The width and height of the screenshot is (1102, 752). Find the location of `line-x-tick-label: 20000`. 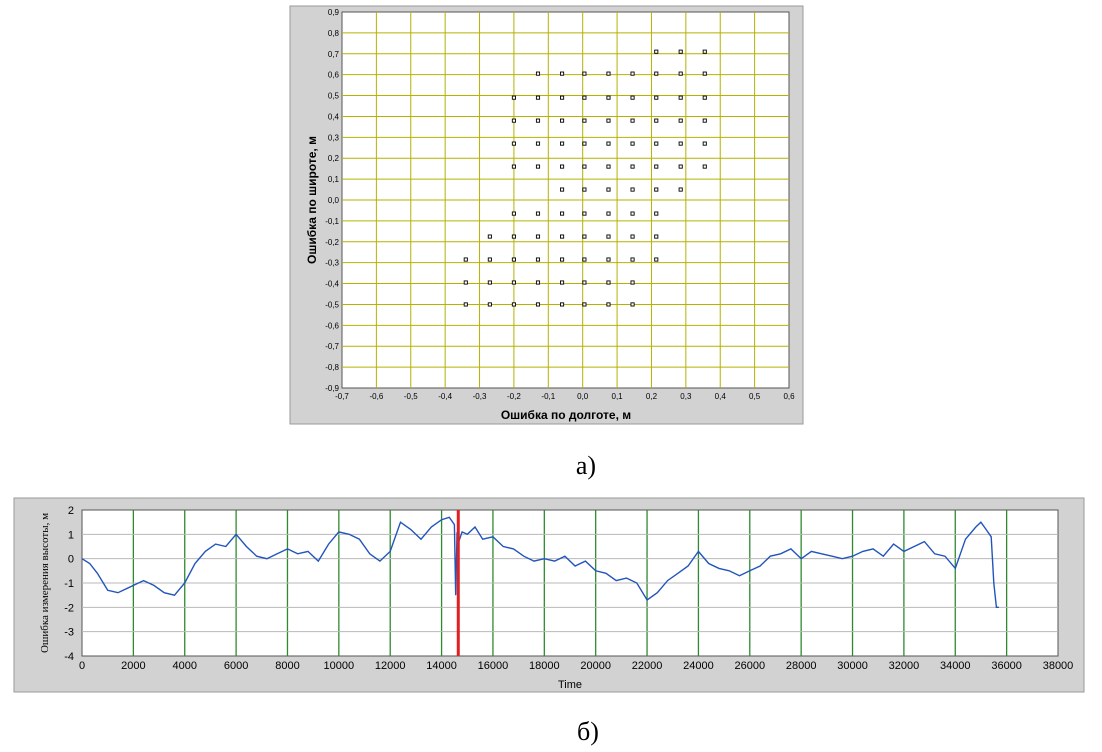

line-x-tick-label: 20000 is located at coordinates (595, 666).